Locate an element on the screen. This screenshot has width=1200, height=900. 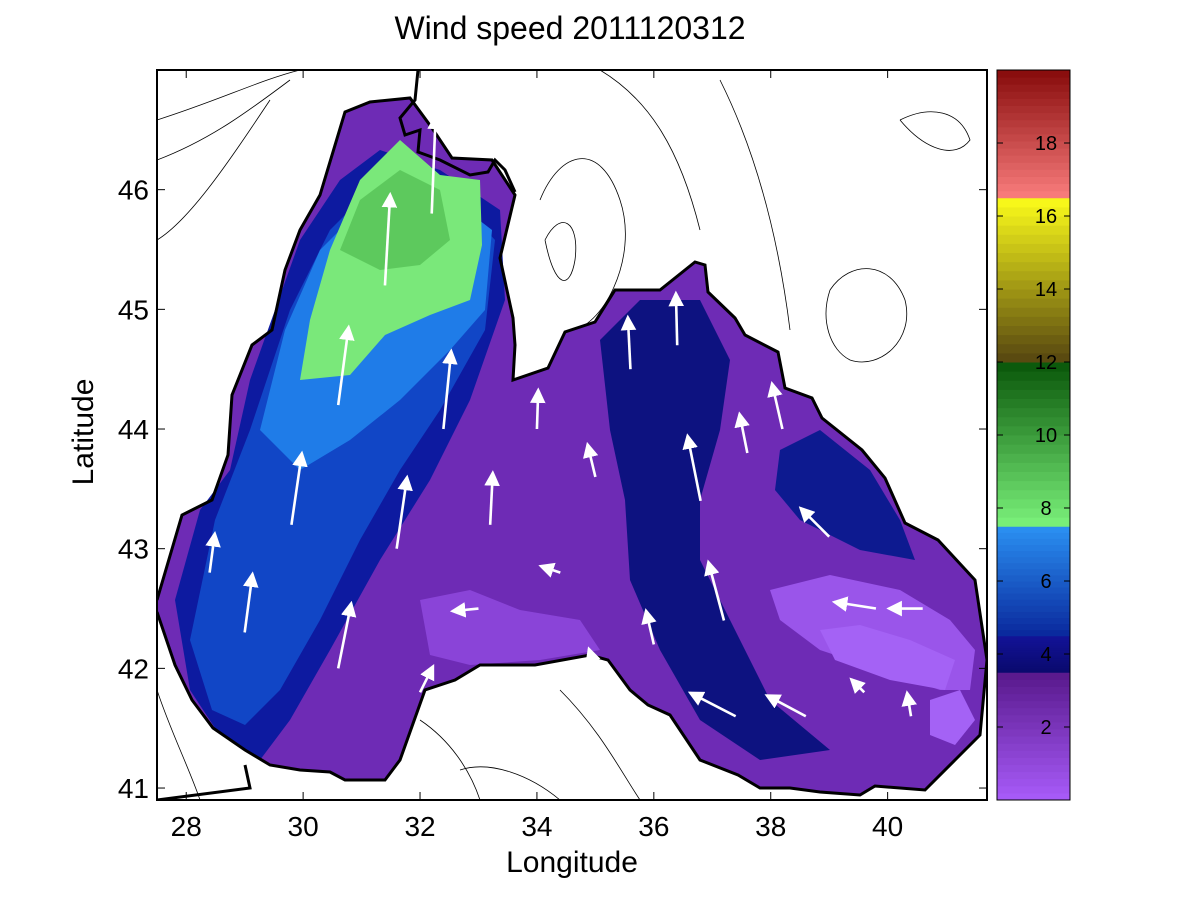
x-tick-label: 32 is located at coordinates (419, 826).